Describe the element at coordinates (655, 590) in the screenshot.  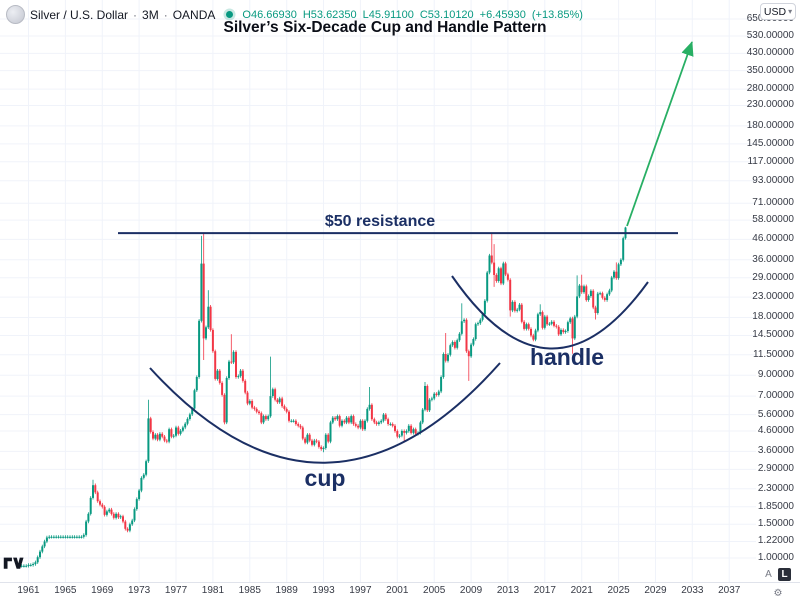
I see `time-tick-label: 2029` at that location.